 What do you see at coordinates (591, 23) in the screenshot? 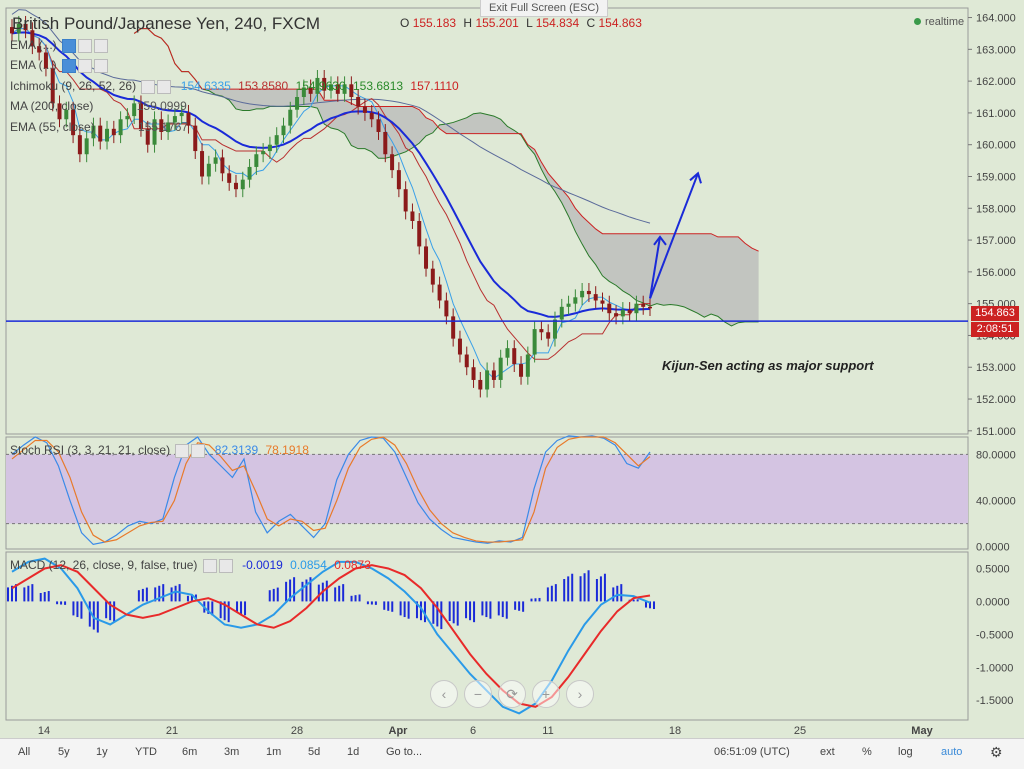
I see `ohlc-close-label: C` at bounding box center [591, 23].